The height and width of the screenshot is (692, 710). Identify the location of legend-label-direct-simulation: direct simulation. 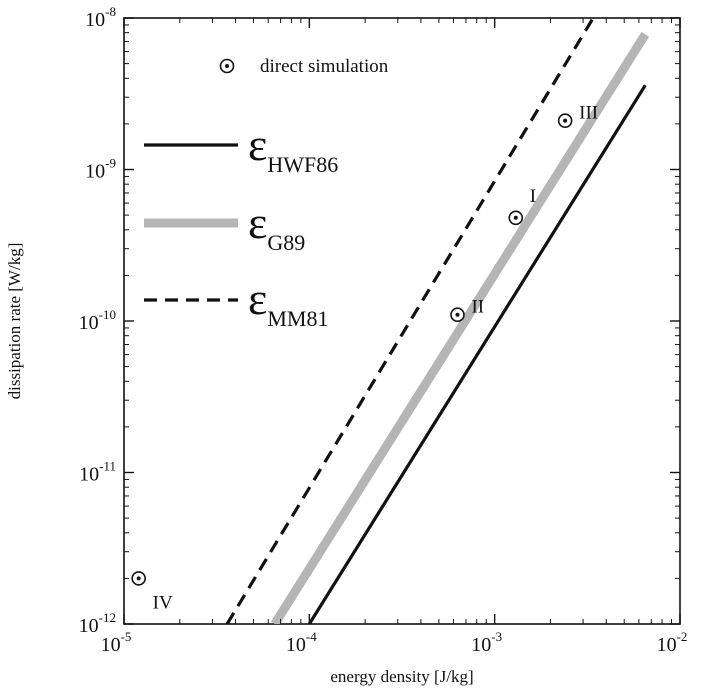
(324, 66).